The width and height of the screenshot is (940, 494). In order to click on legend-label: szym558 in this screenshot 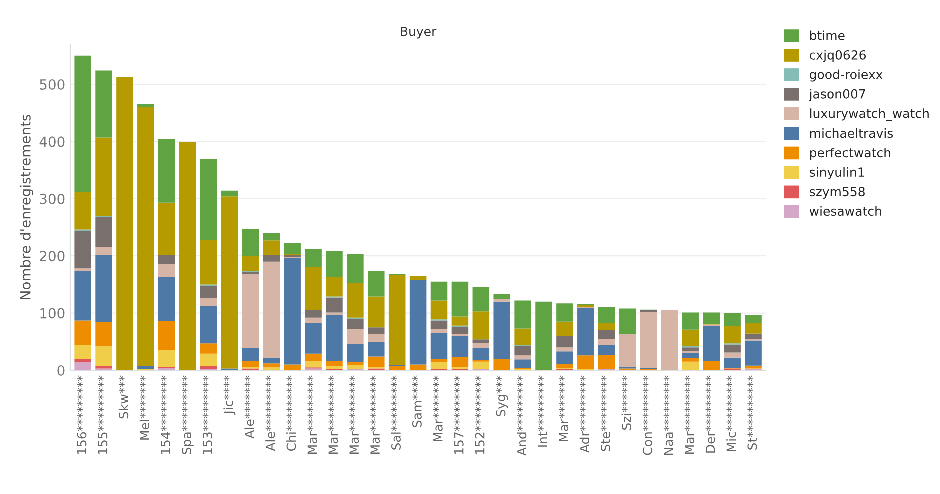, I will do `click(837, 193)`.